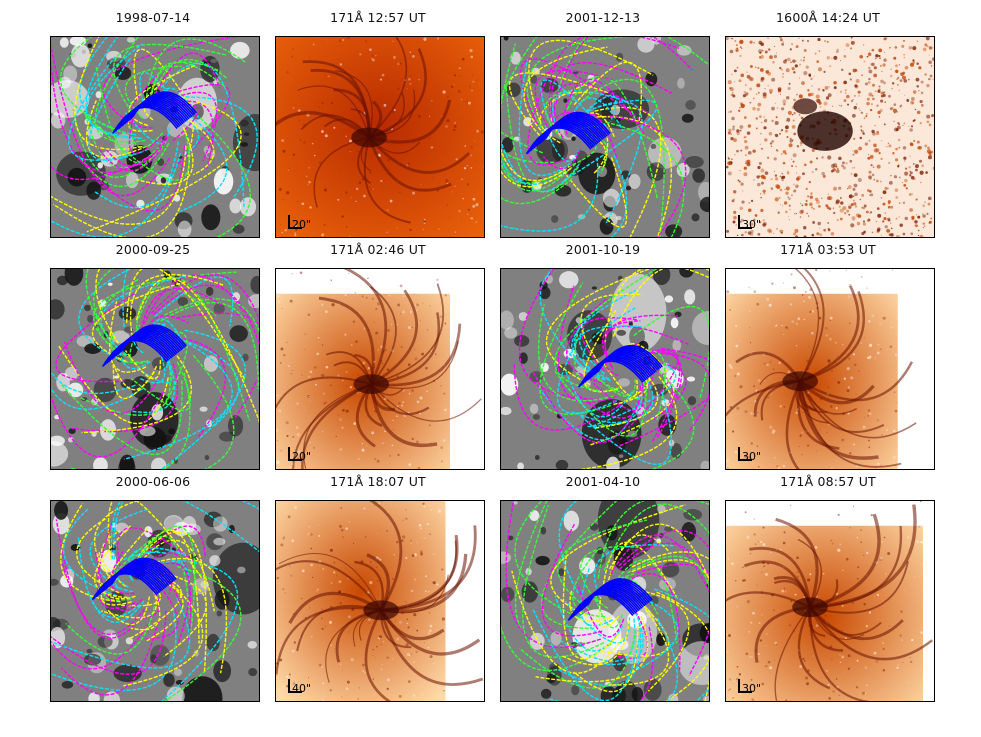 This screenshot has width=981, height=737. What do you see at coordinates (828, 17) in the screenshot?
I see `panel-title: 1600Å 14:24 UT` at bounding box center [828, 17].